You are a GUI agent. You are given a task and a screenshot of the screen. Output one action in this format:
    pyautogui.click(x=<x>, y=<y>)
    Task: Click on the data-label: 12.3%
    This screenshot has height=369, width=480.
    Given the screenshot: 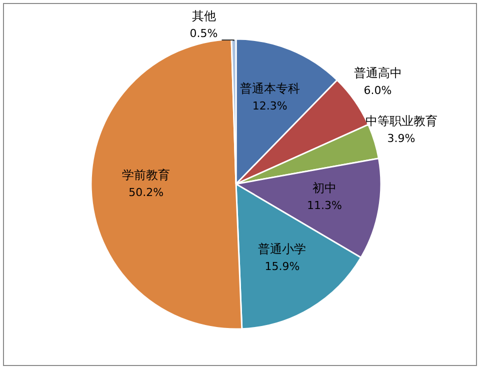 What is the action you would take?
    pyautogui.click(x=270, y=106)
    